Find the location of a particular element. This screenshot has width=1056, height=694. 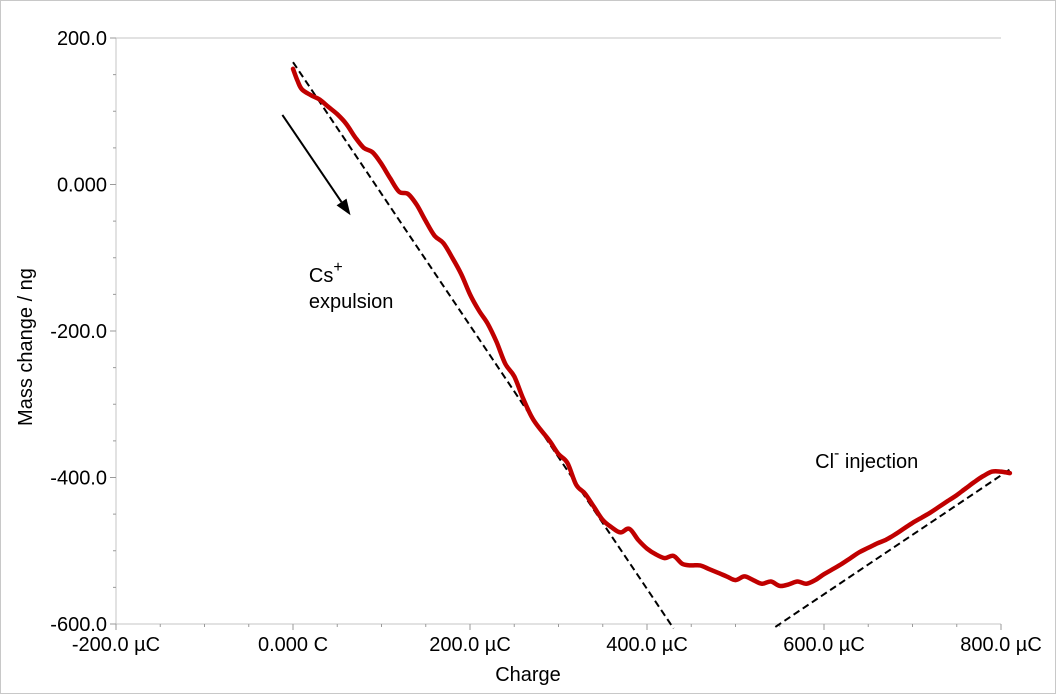

annotation-cl-rest: injection is located at coordinates (878, 462).